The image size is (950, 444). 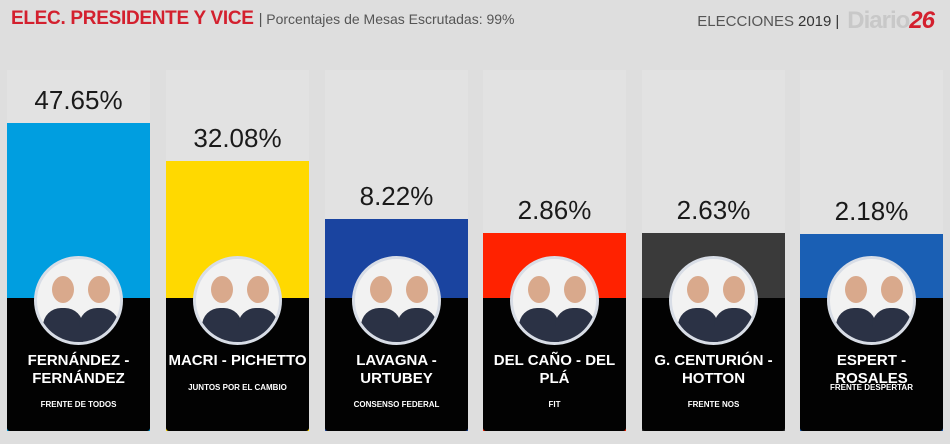 I want to click on names-line-2: FERNÁNDEZ, so click(x=78, y=378).